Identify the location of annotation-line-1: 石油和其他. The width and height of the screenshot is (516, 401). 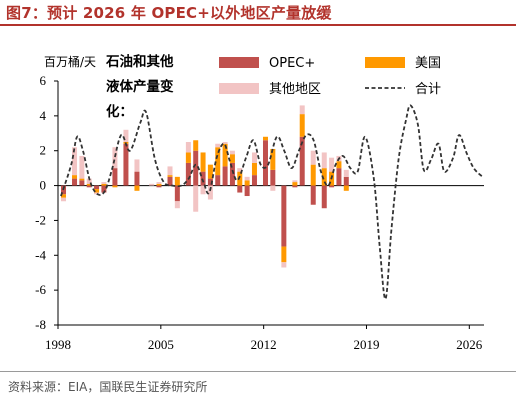
(139, 61).